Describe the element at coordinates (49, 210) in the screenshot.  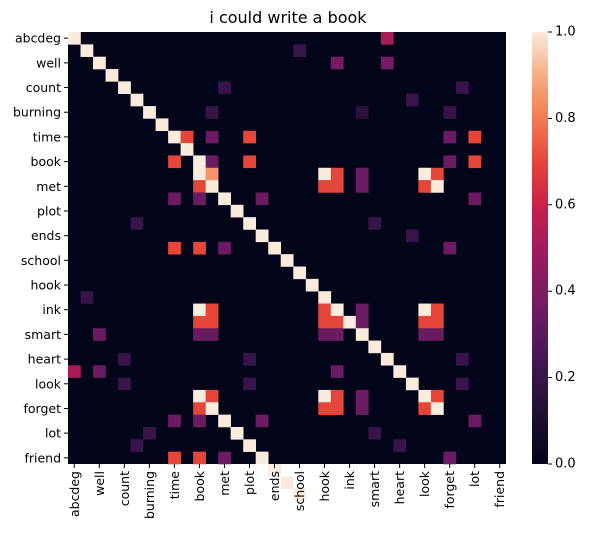
I see `y-tick-label: plot` at that location.